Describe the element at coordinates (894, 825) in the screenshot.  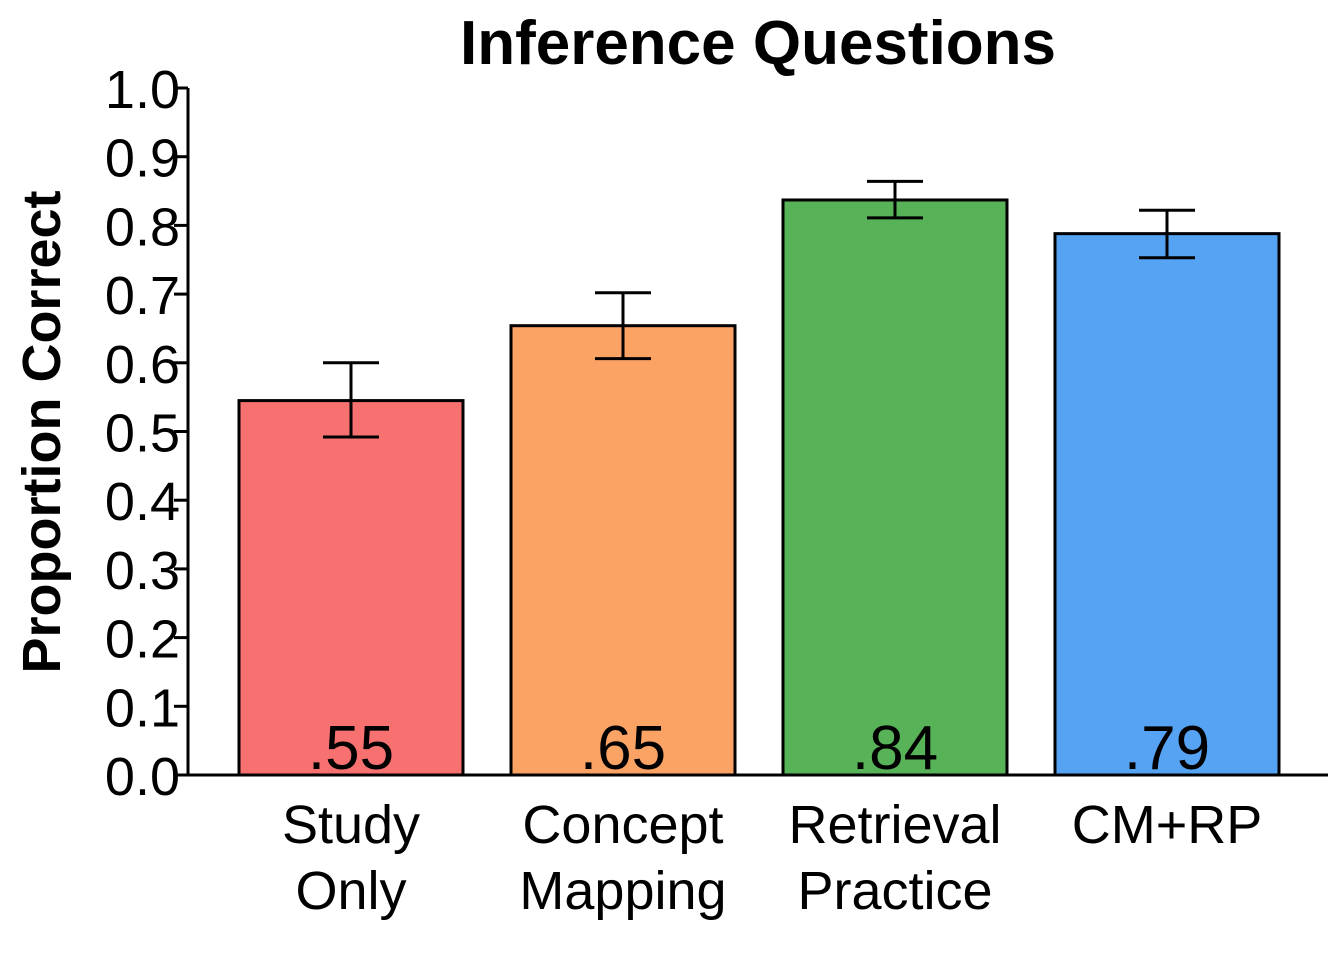
I see `x-category-label: Retrieval` at that location.